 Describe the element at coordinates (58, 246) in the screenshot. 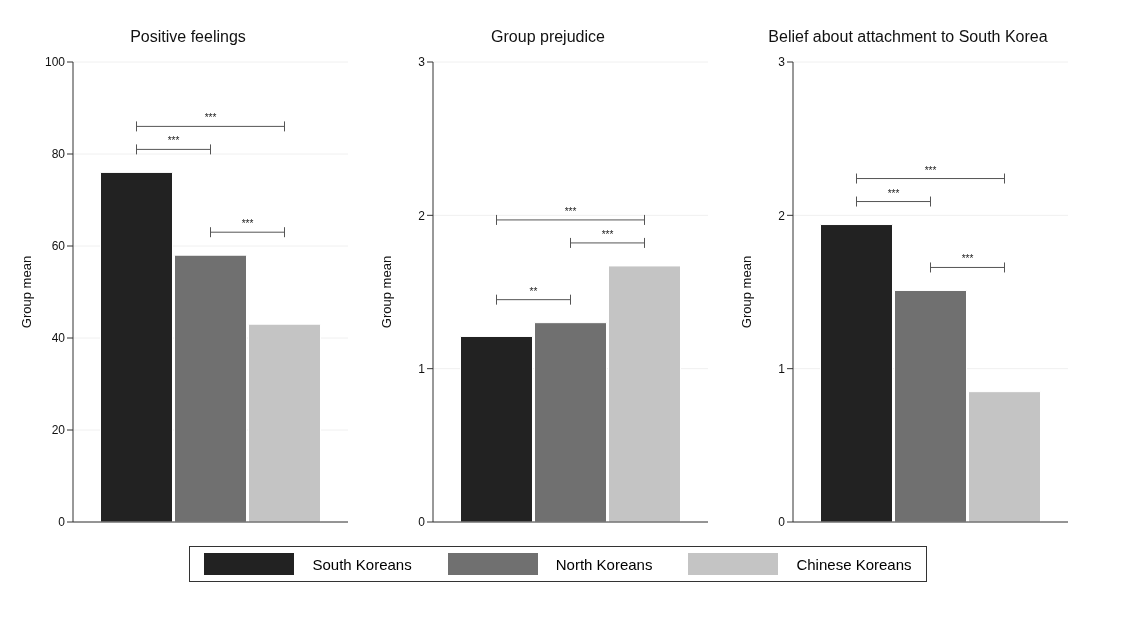

I see `y-tick-label: 60` at that location.